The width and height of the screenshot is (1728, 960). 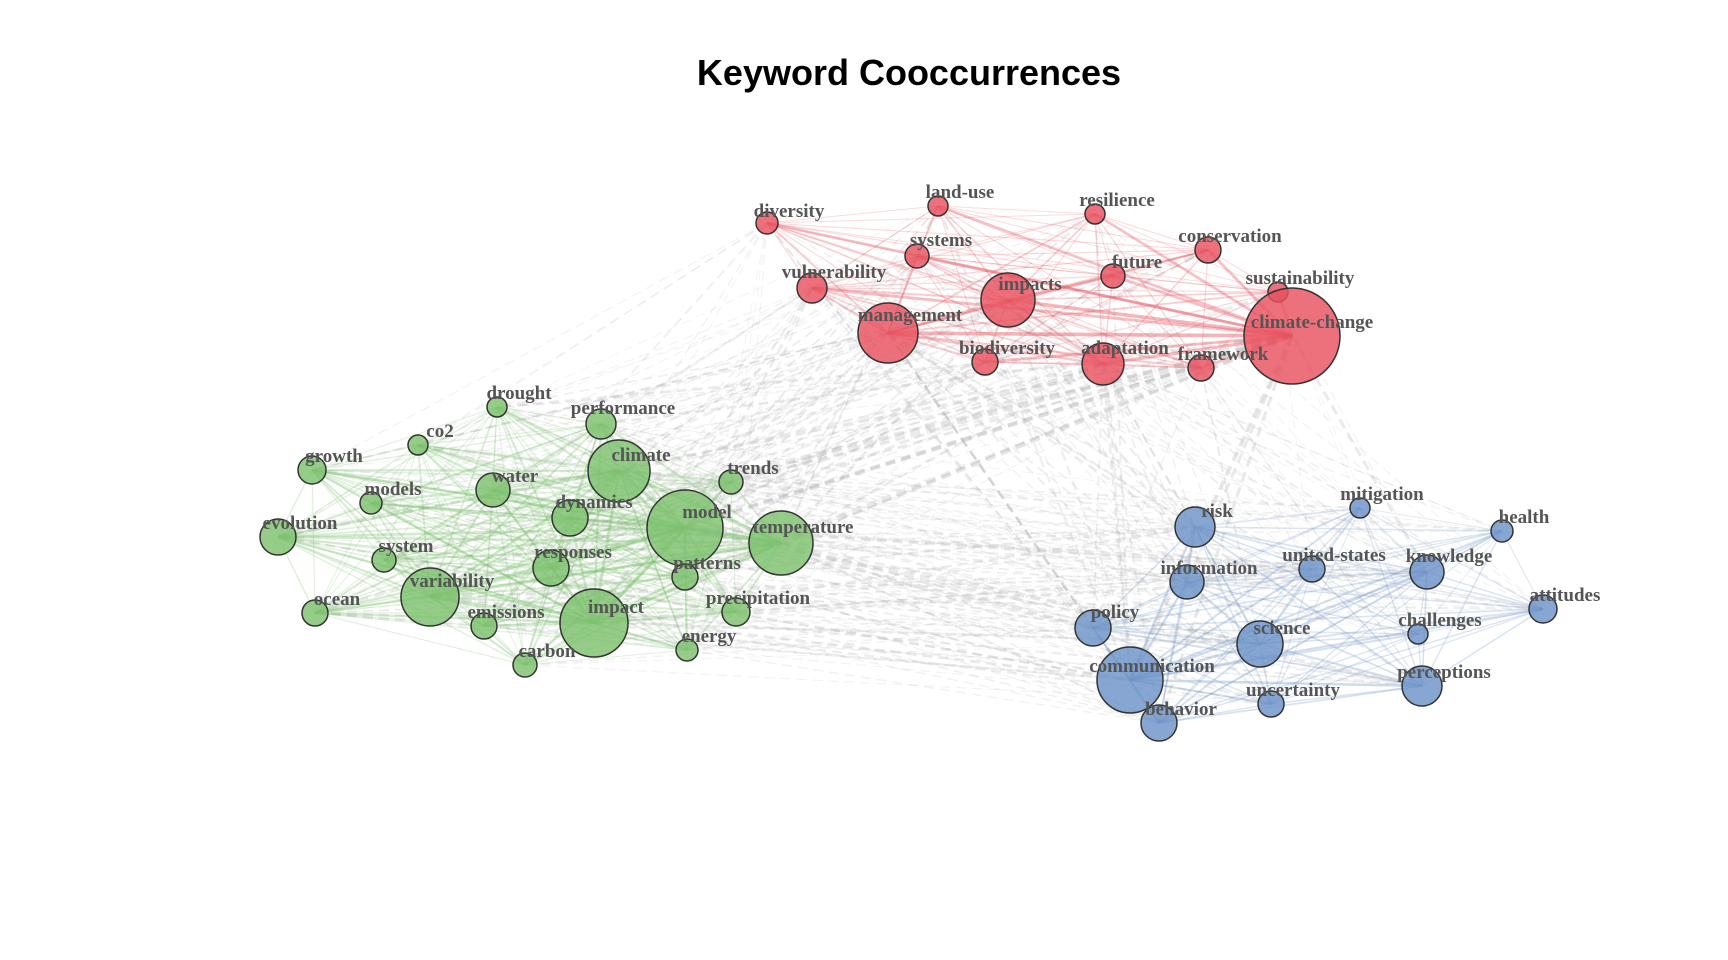 What do you see at coordinates (1195, 527) in the screenshot?
I see `node-risk` at bounding box center [1195, 527].